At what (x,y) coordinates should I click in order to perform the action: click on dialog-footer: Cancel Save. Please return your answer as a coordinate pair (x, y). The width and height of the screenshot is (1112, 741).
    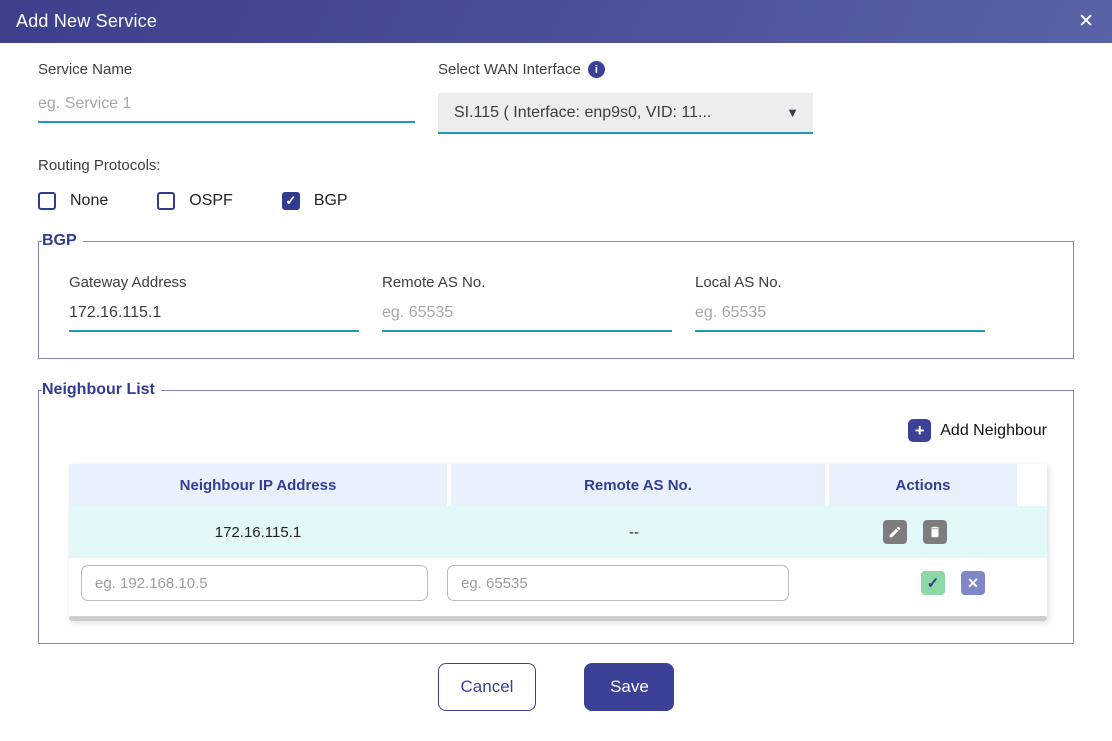
    Looking at the image, I should click on (556, 687).